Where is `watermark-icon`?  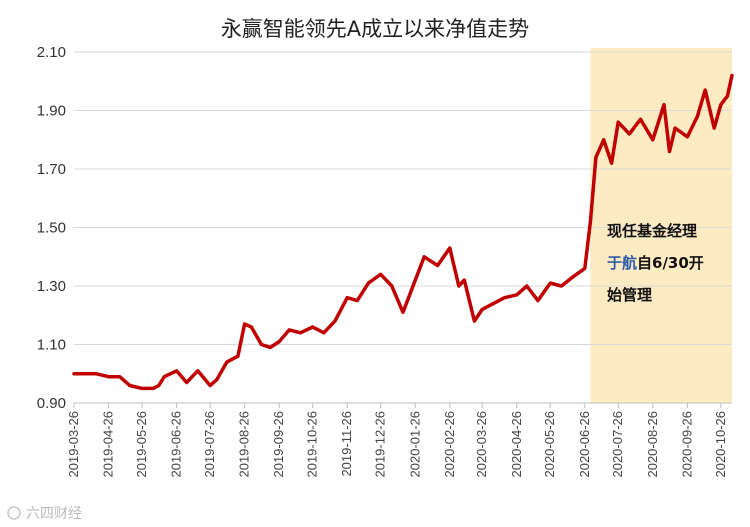
watermark-icon is located at coordinates (14, 513).